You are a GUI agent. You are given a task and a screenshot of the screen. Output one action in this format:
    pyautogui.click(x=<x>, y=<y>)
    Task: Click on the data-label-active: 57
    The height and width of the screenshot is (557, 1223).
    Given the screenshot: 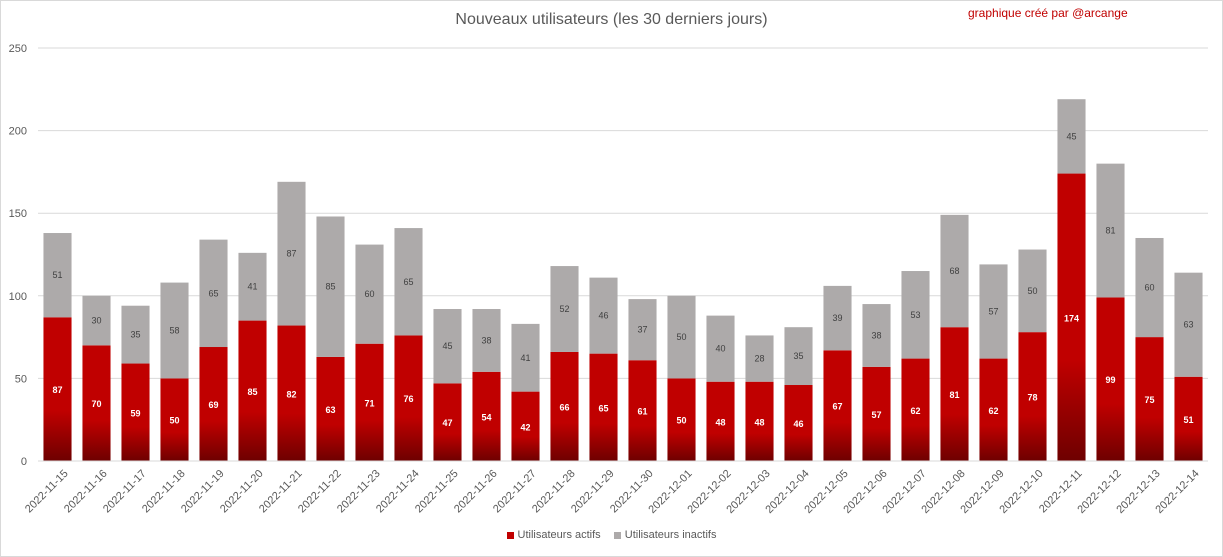 What is the action you would take?
    pyautogui.click(x=876, y=415)
    